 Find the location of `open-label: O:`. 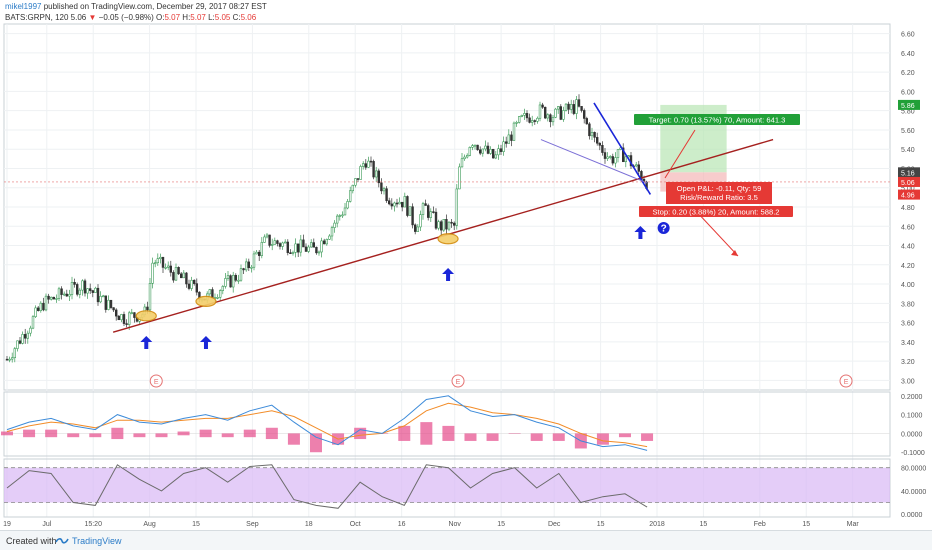

open-label: O: is located at coordinates (160, 17).